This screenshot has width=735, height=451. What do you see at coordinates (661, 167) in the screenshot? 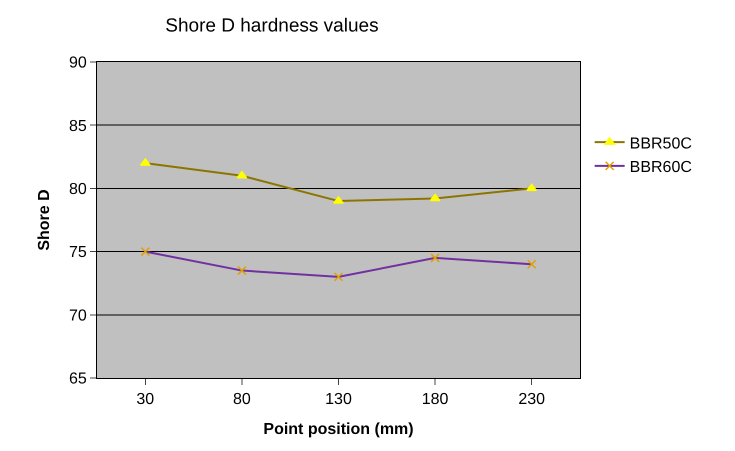
I see `legend-label: BBR60C` at bounding box center [661, 167].